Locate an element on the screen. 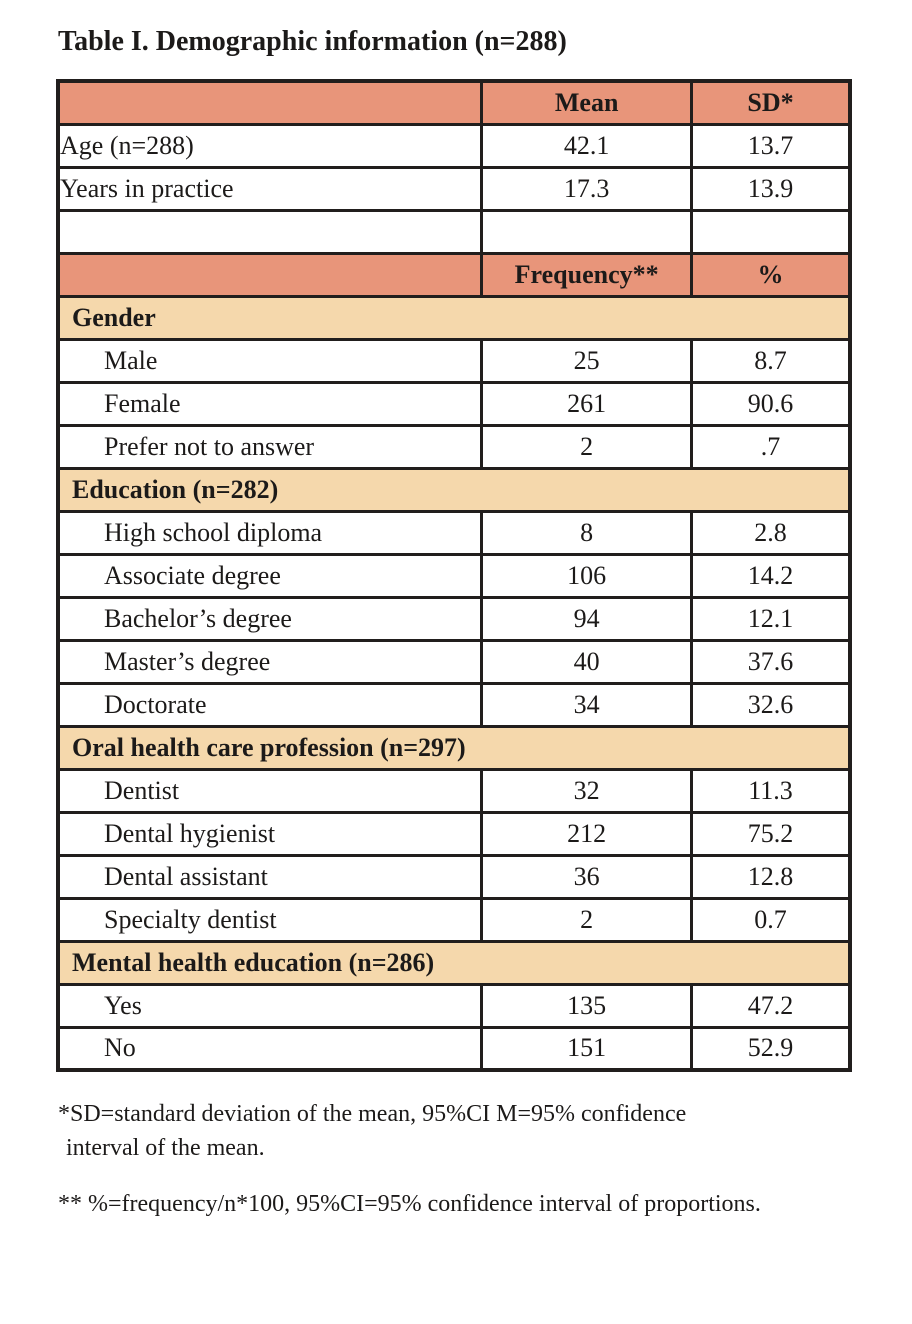  table-row: Bachelor’s degree 94 12.1 is located at coordinates (454, 618).